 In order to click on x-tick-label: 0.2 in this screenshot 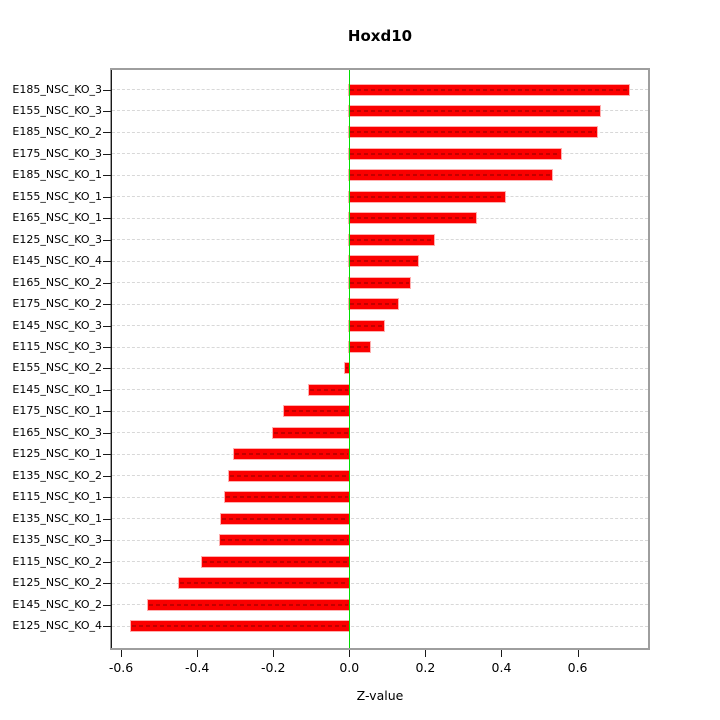, I will do `click(425, 667)`.